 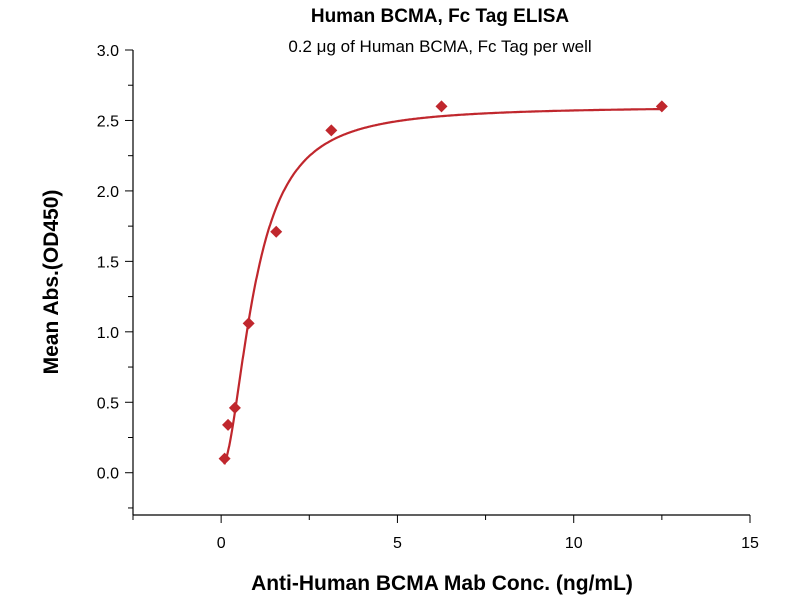 I want to click on y-tick-label: 0.0, so click(x=108, y=474).